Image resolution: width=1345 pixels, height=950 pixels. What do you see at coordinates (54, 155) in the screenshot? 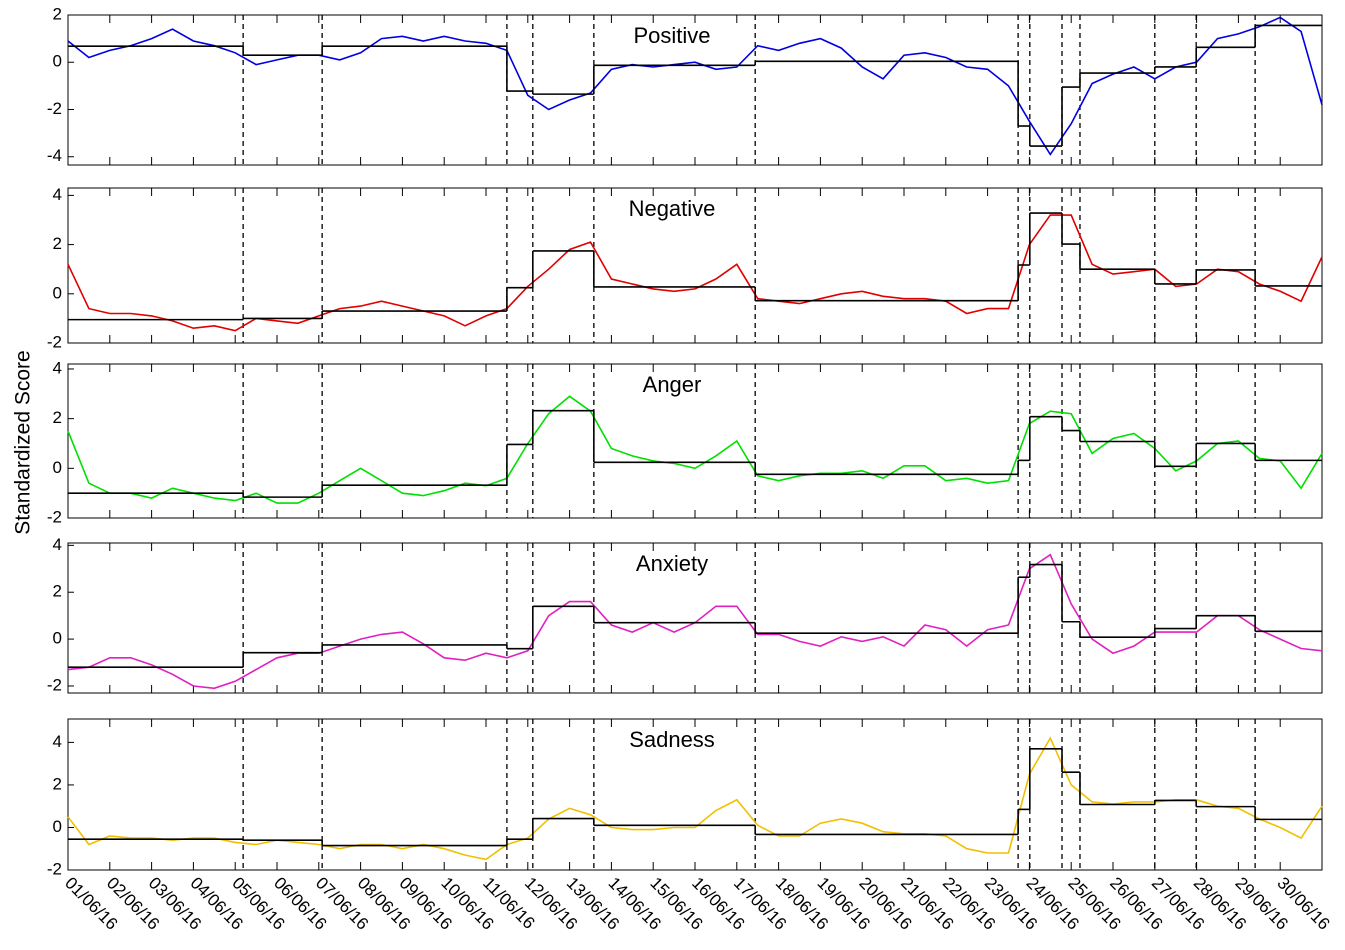
I see `y-tick-label: -4` at bounding box center [54, 155].